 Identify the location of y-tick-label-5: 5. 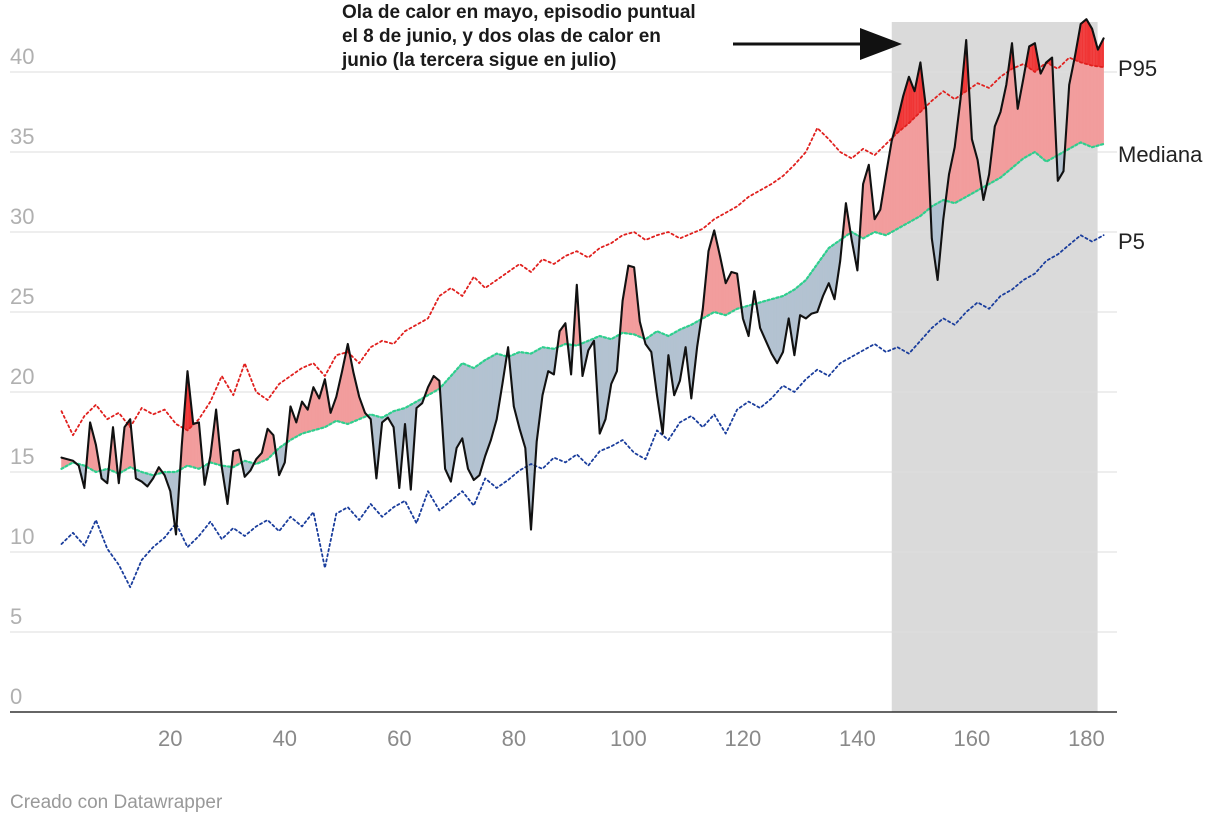
(16, 616).